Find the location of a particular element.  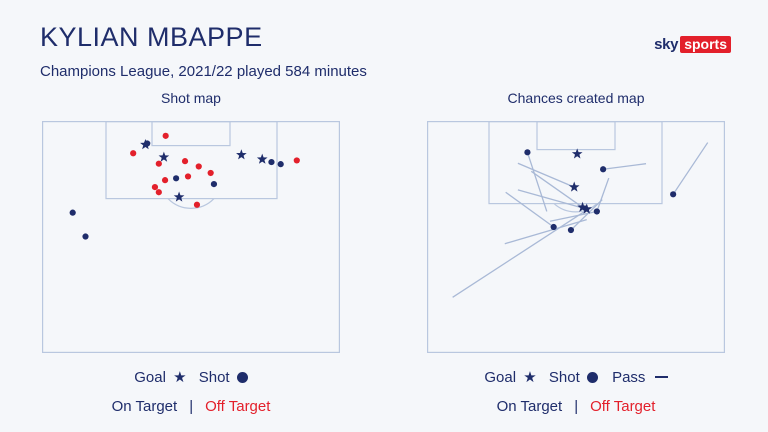

legend-pass-line-icon is located at coordinates (661, 377).